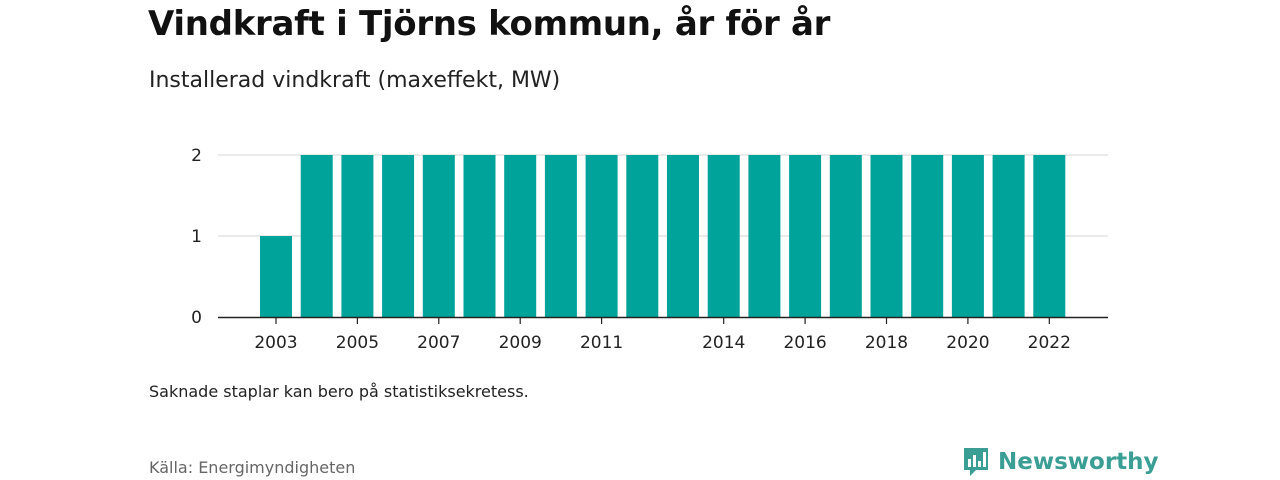 This screenshot has width=1280, height=480. What do you see at coordinates (1078, 462) in the screenshot?
I see `brand-name: Newsworthy` at bounding box center [1078, 462].